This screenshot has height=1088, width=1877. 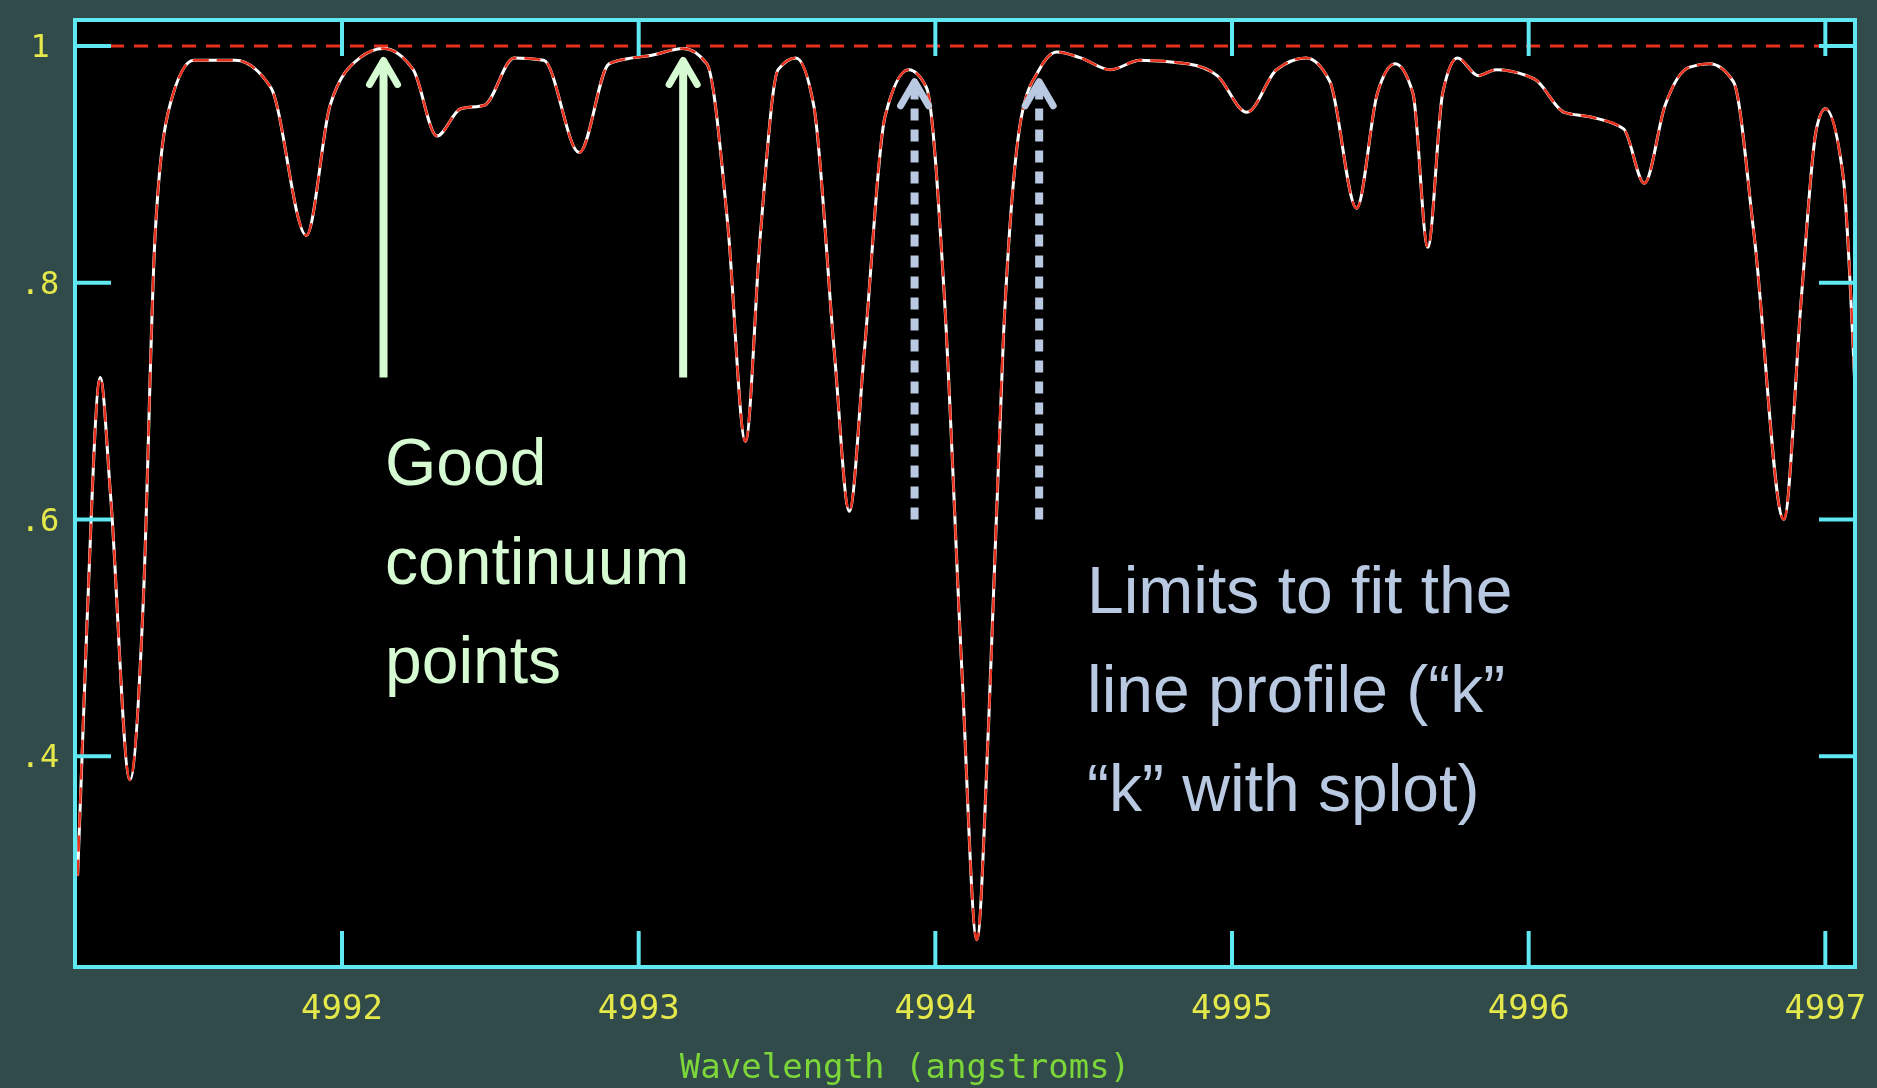 What do you see at coordinates (537, 561) in the screenshot?
I see `annotation: Good continuum points` at bounding box center [537, 561].